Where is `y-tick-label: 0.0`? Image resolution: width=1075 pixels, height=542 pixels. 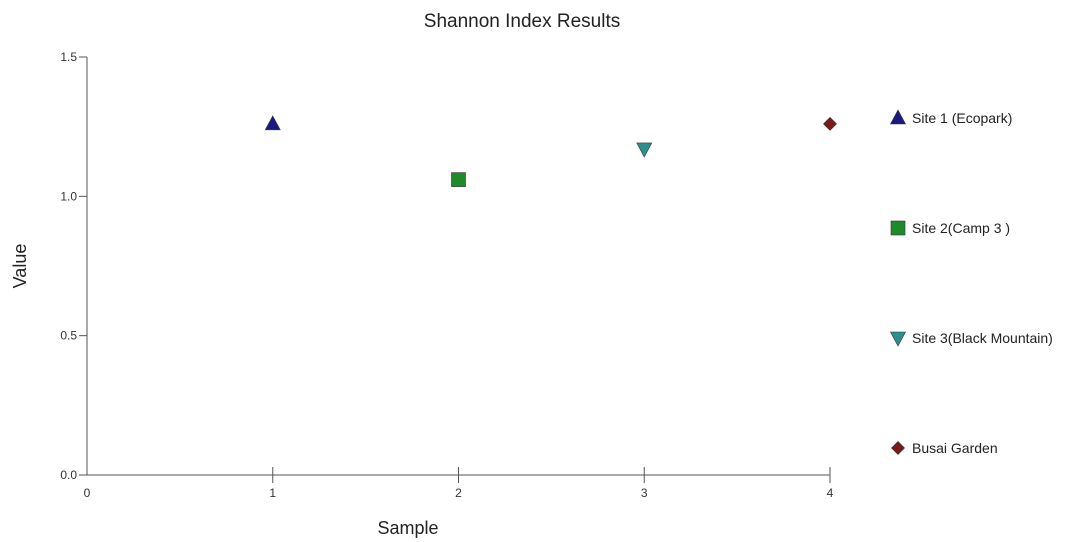
y-tick-label: 0.0 is located at coordinates (68, 475).